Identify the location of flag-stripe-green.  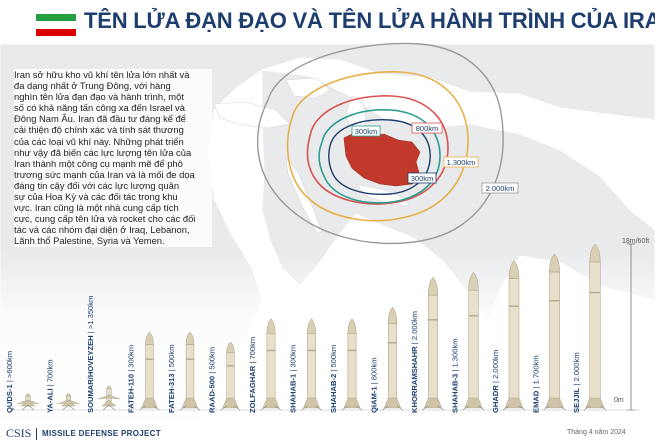
(56, 18).